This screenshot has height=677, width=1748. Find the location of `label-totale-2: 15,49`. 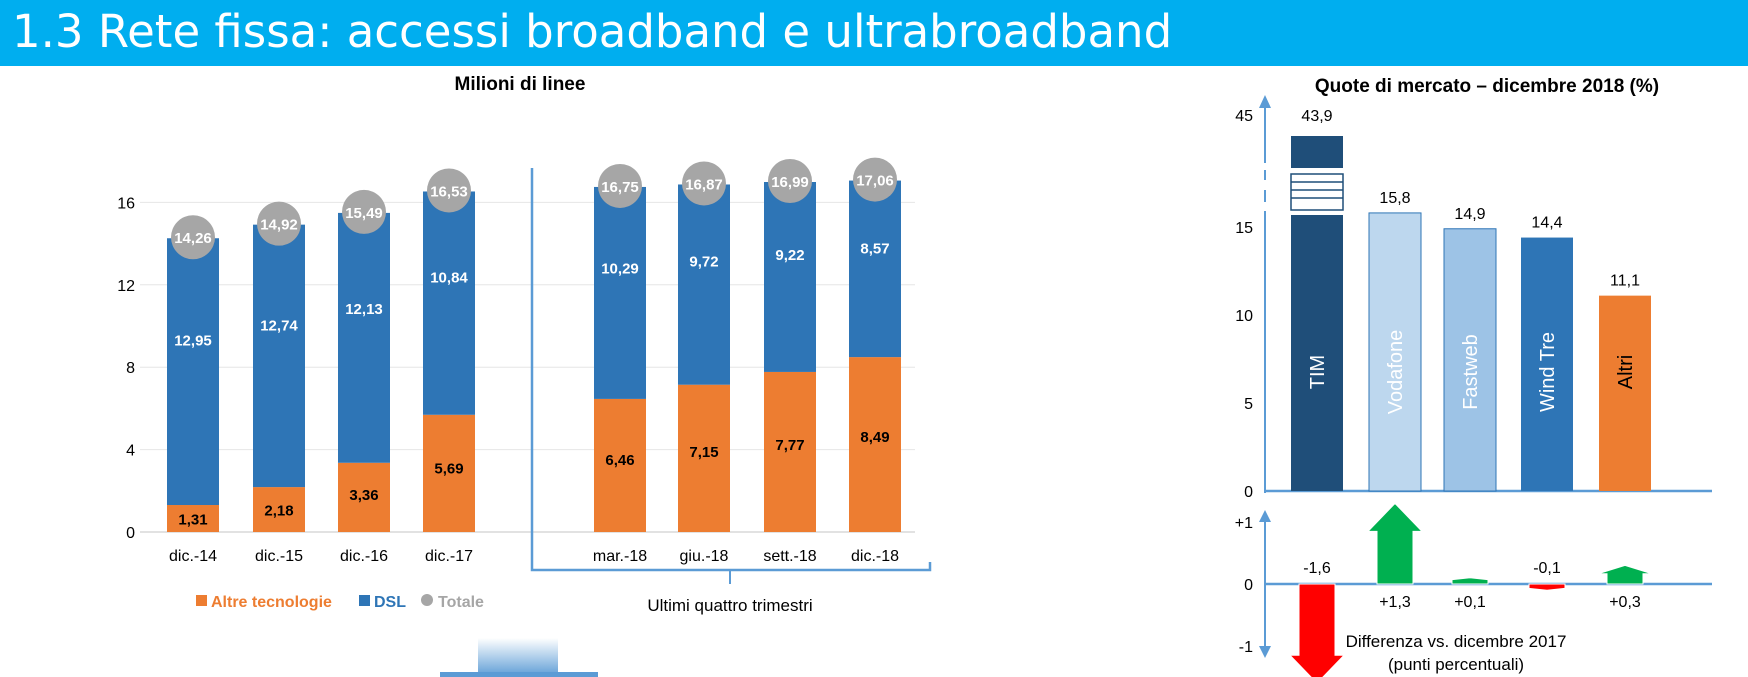

label-totale-2: 15,49 is located at coordinates (364, 213).